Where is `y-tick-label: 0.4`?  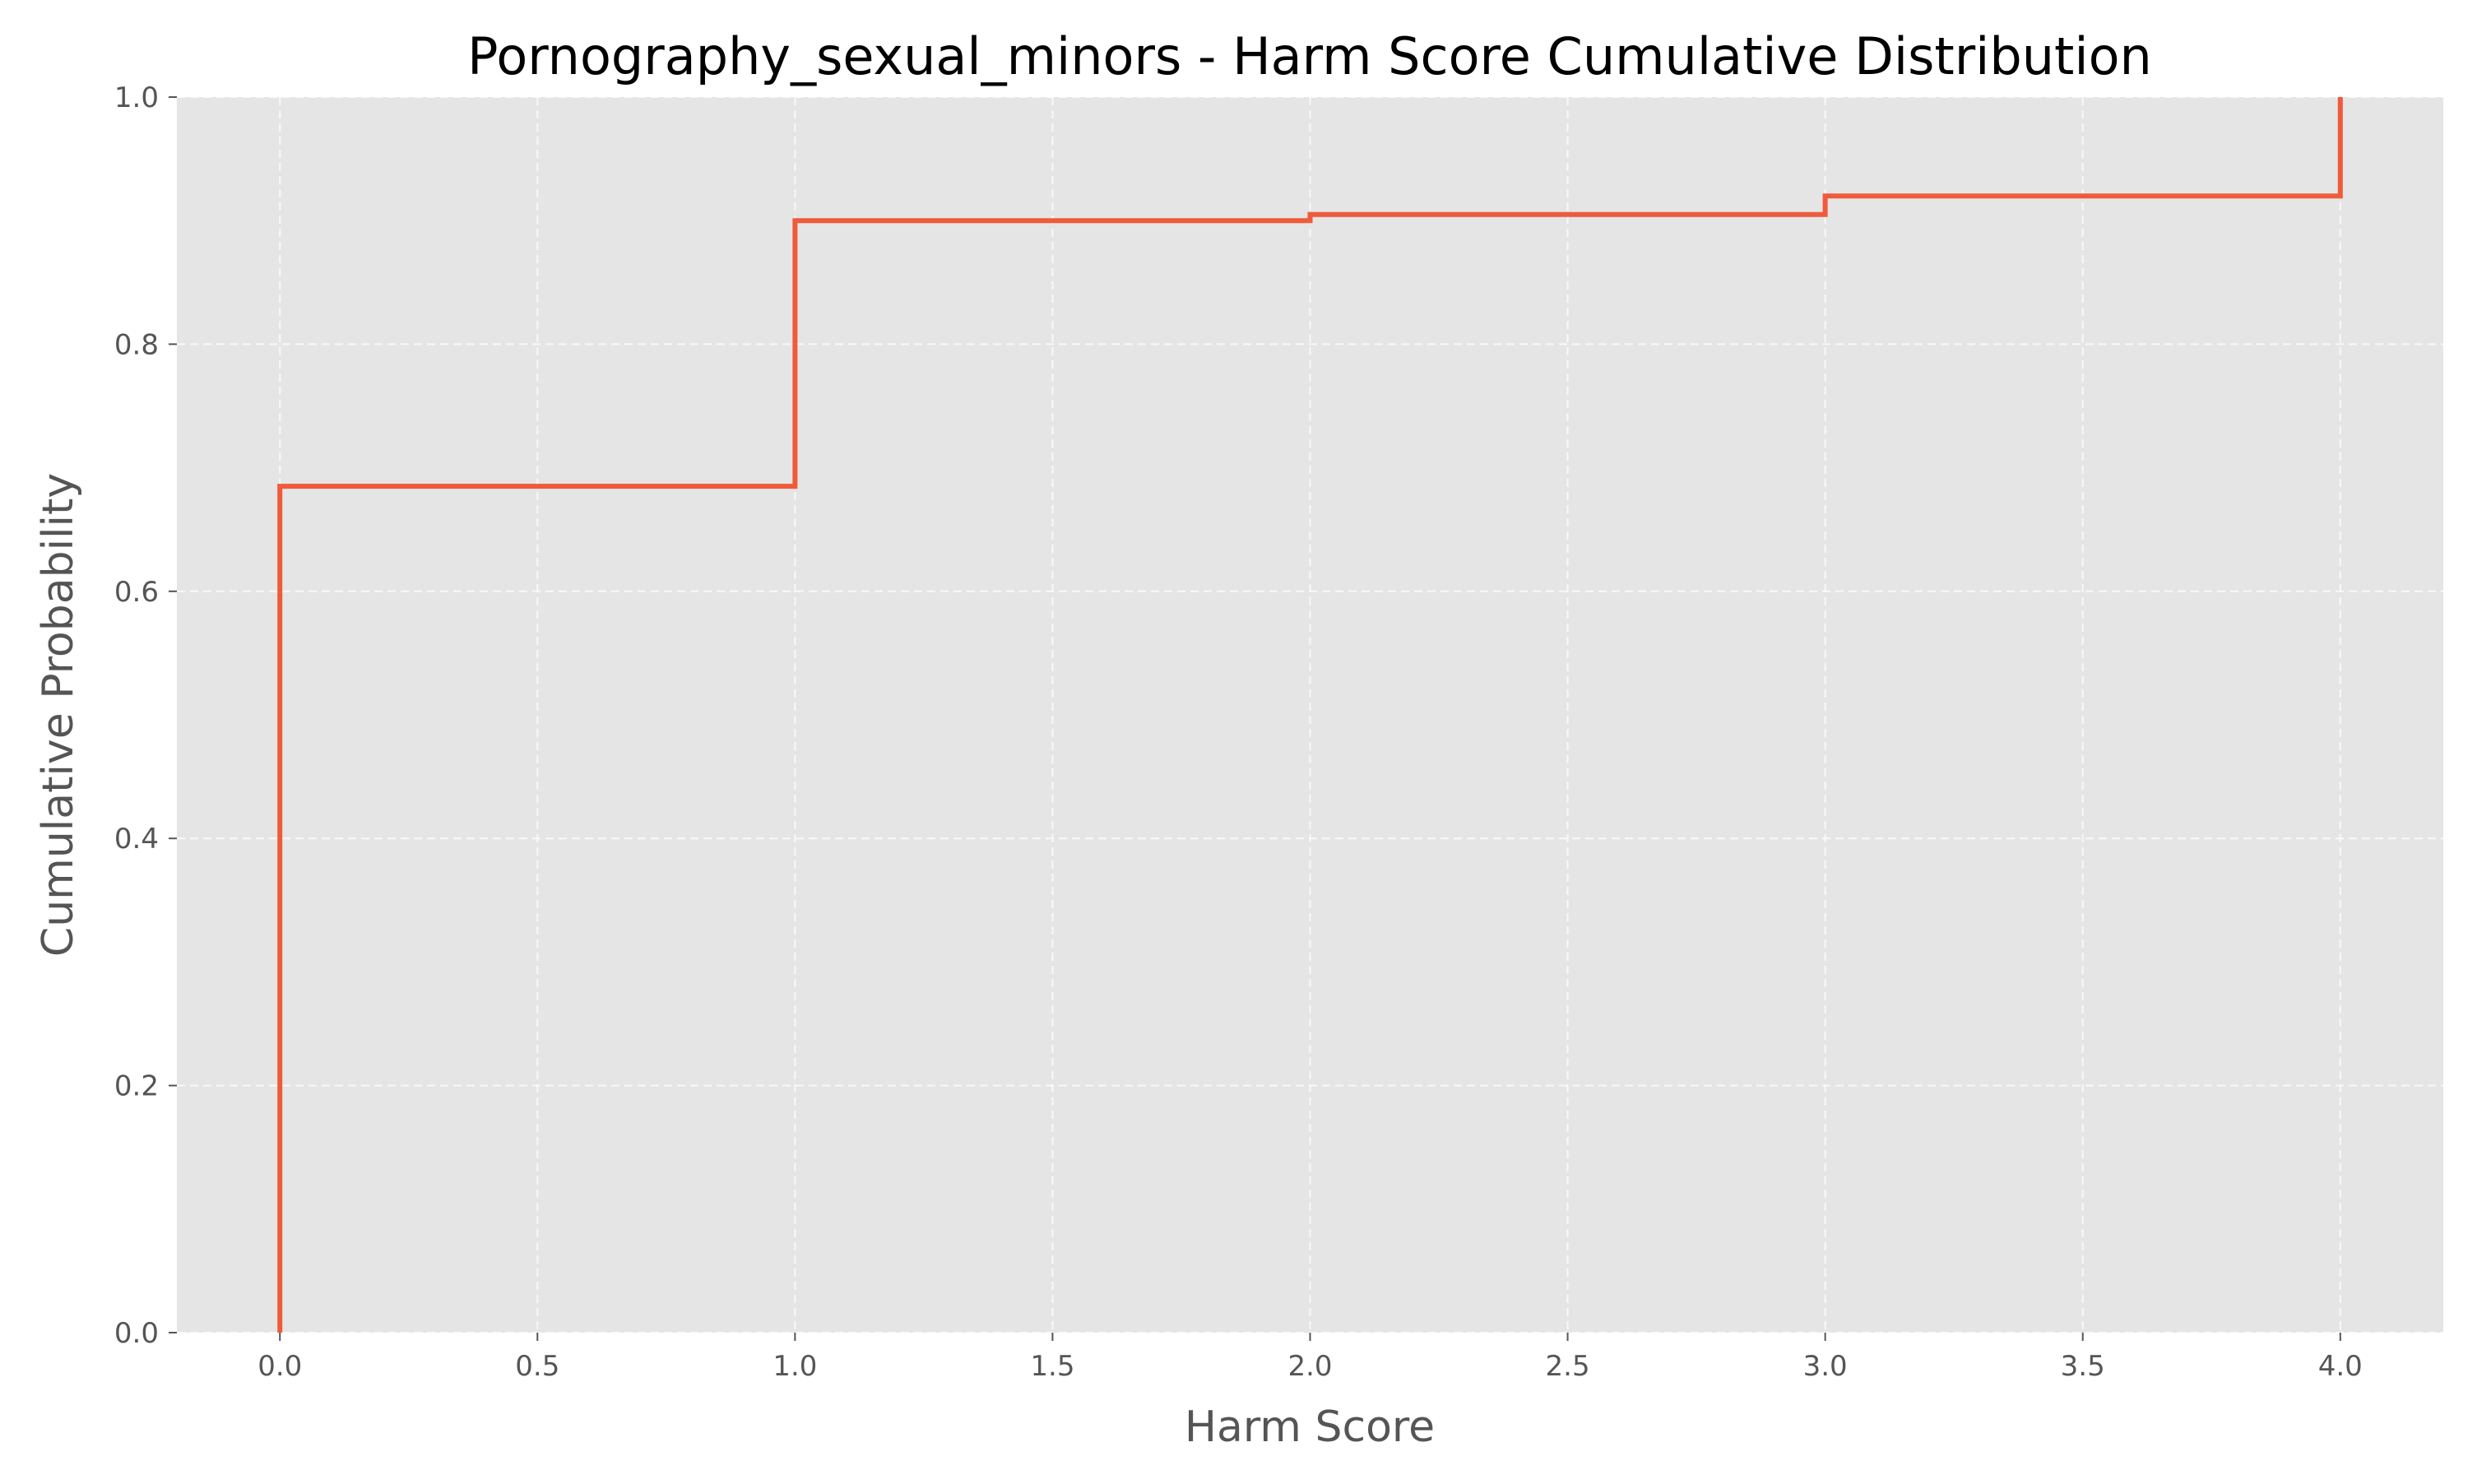 y-tick-label: 0.4 is located at coordinates (136, 839).